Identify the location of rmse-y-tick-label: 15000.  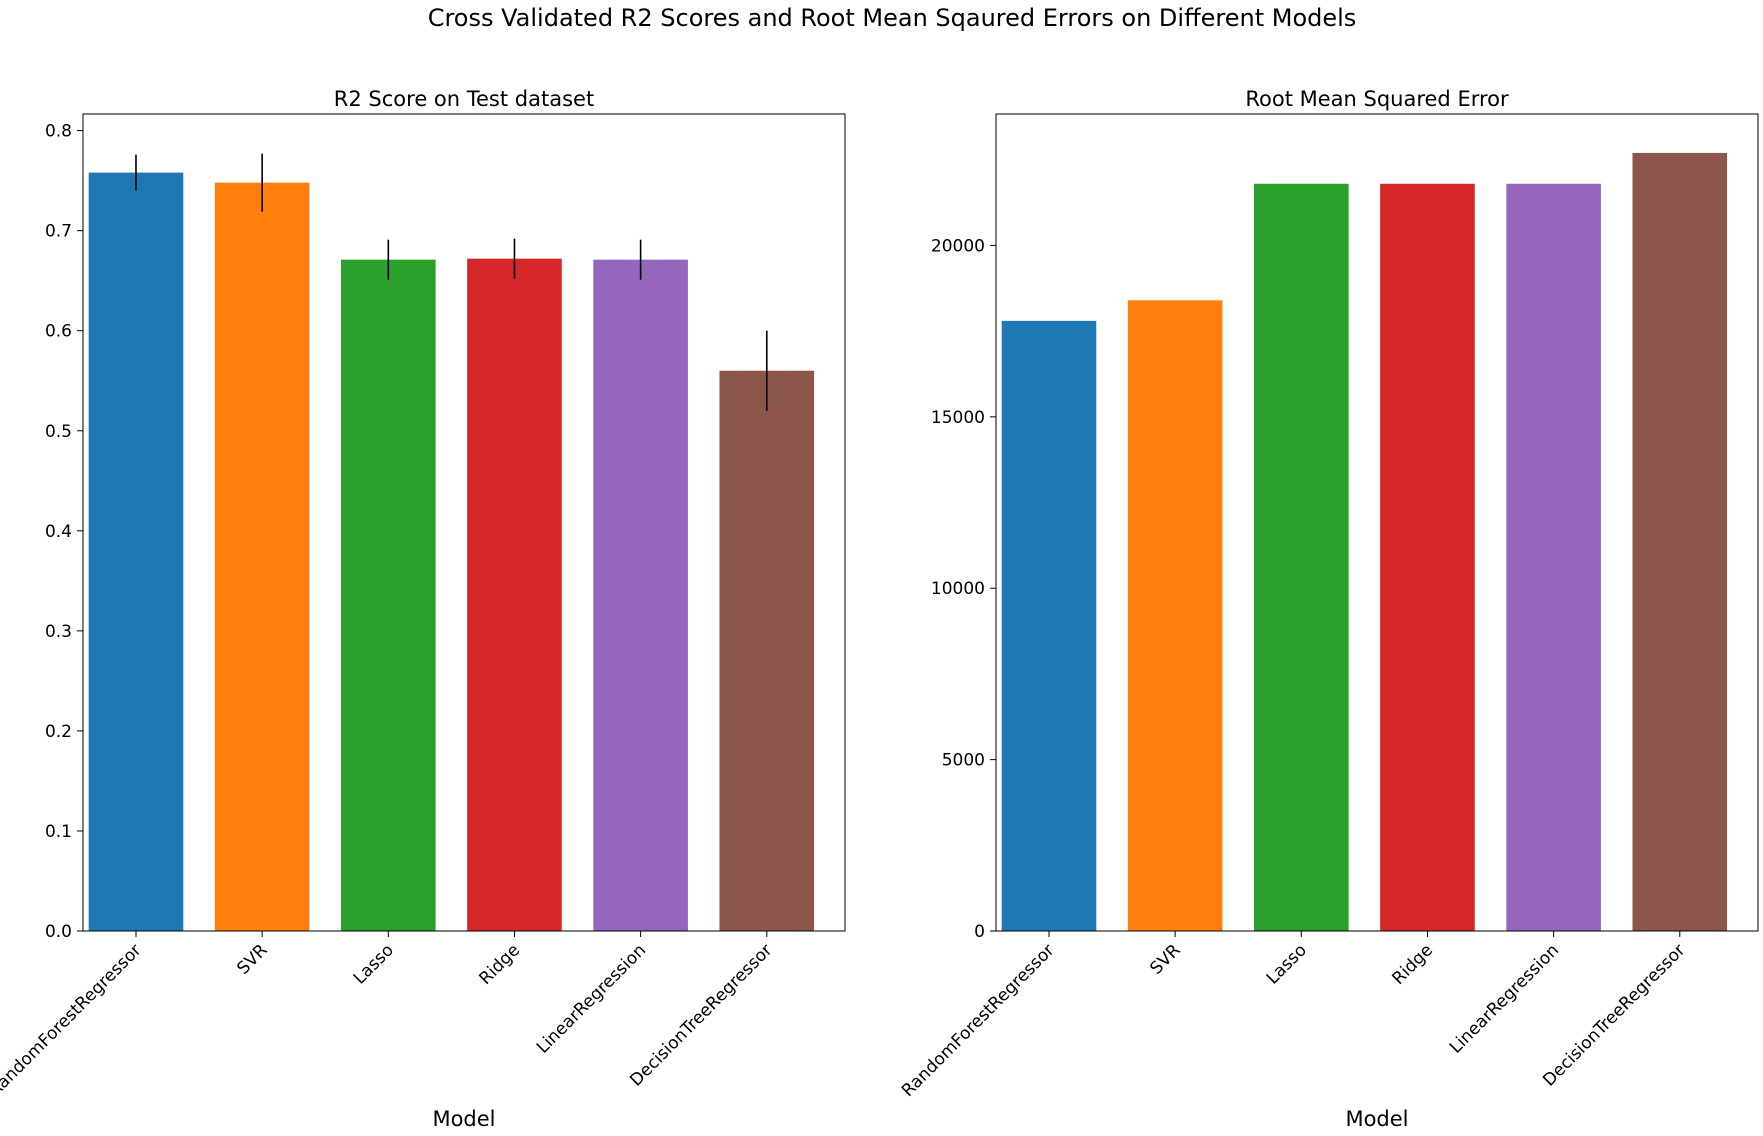
(958, 418).